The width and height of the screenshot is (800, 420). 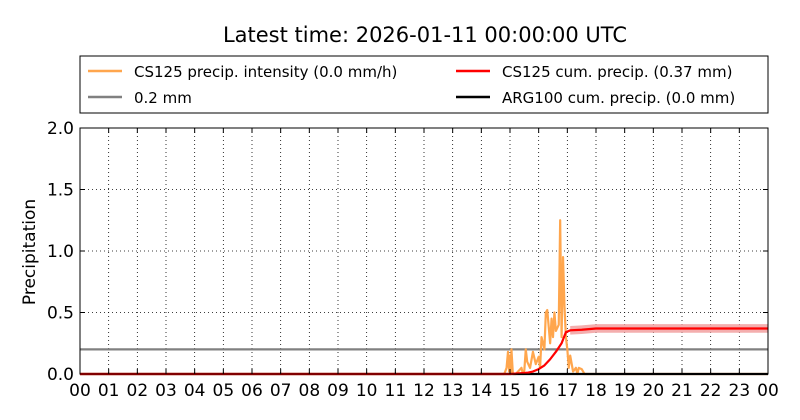 I want to click on x-tick-label: 17, so click(x=568, y=391).